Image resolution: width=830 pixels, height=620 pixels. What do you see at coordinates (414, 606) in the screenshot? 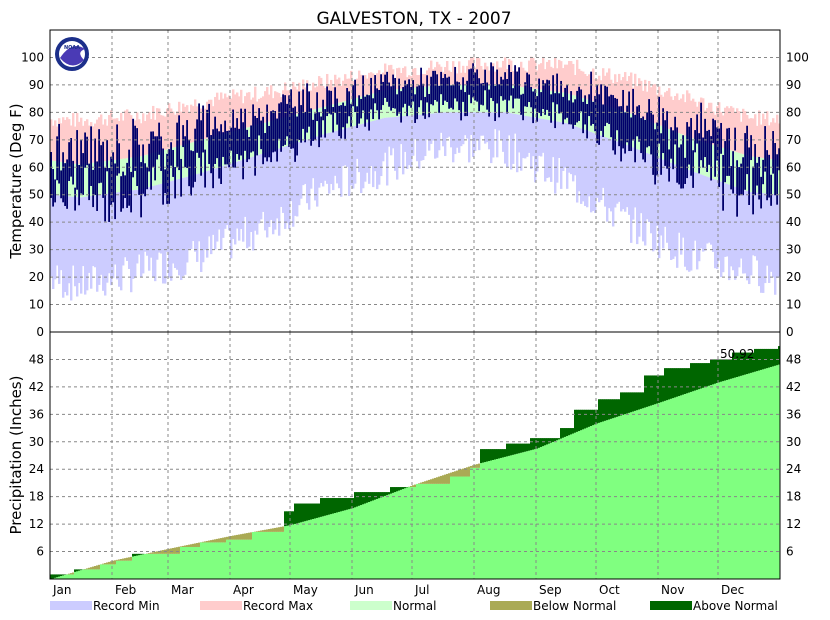
I see `legend-label: Normal` at bounding box center [414, 606].